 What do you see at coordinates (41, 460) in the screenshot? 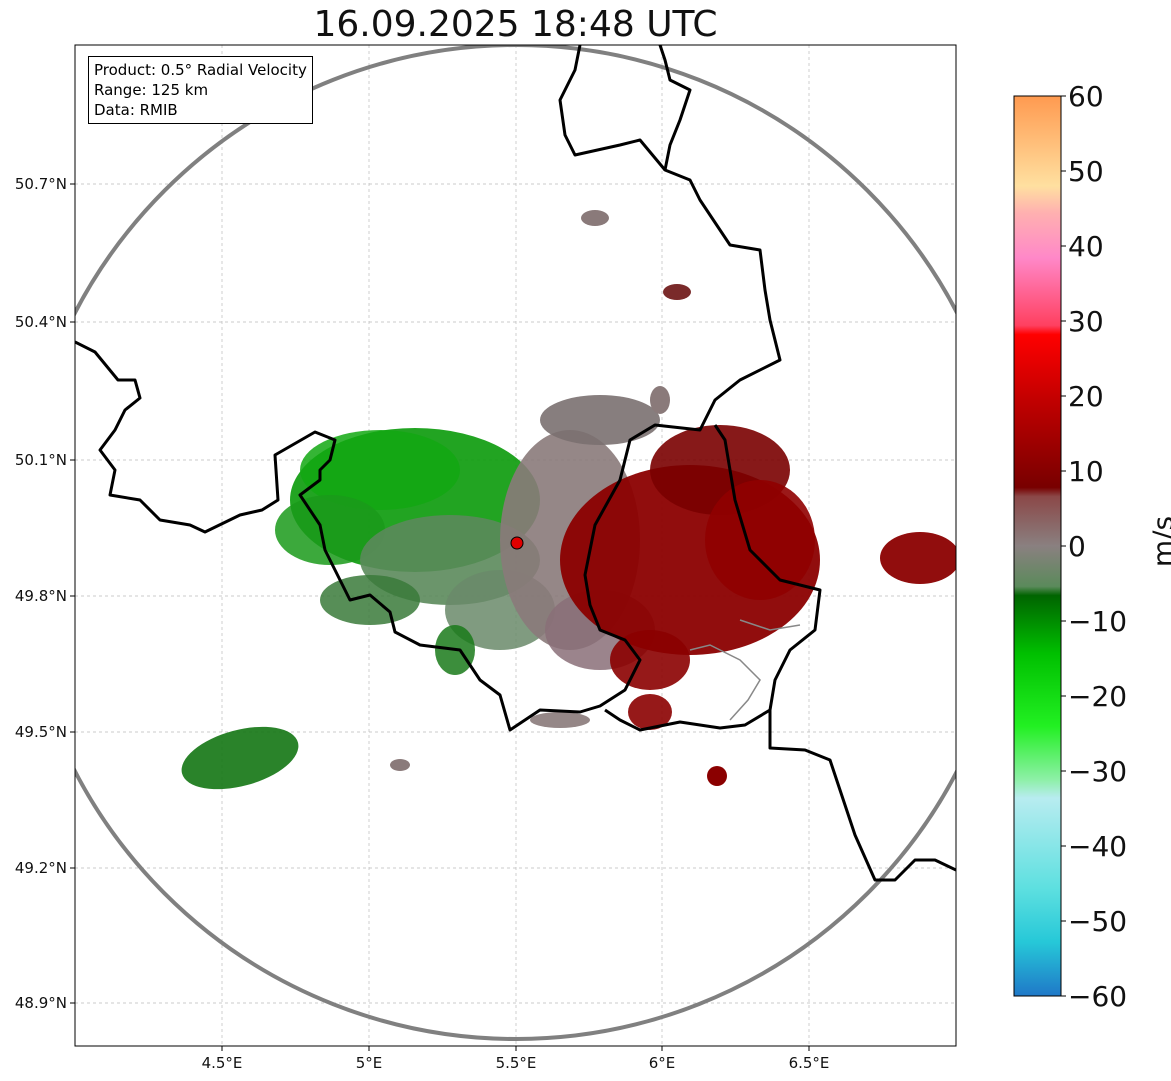
I see `y-tick-label: 50.1°N` at bounding box center [41, 460].